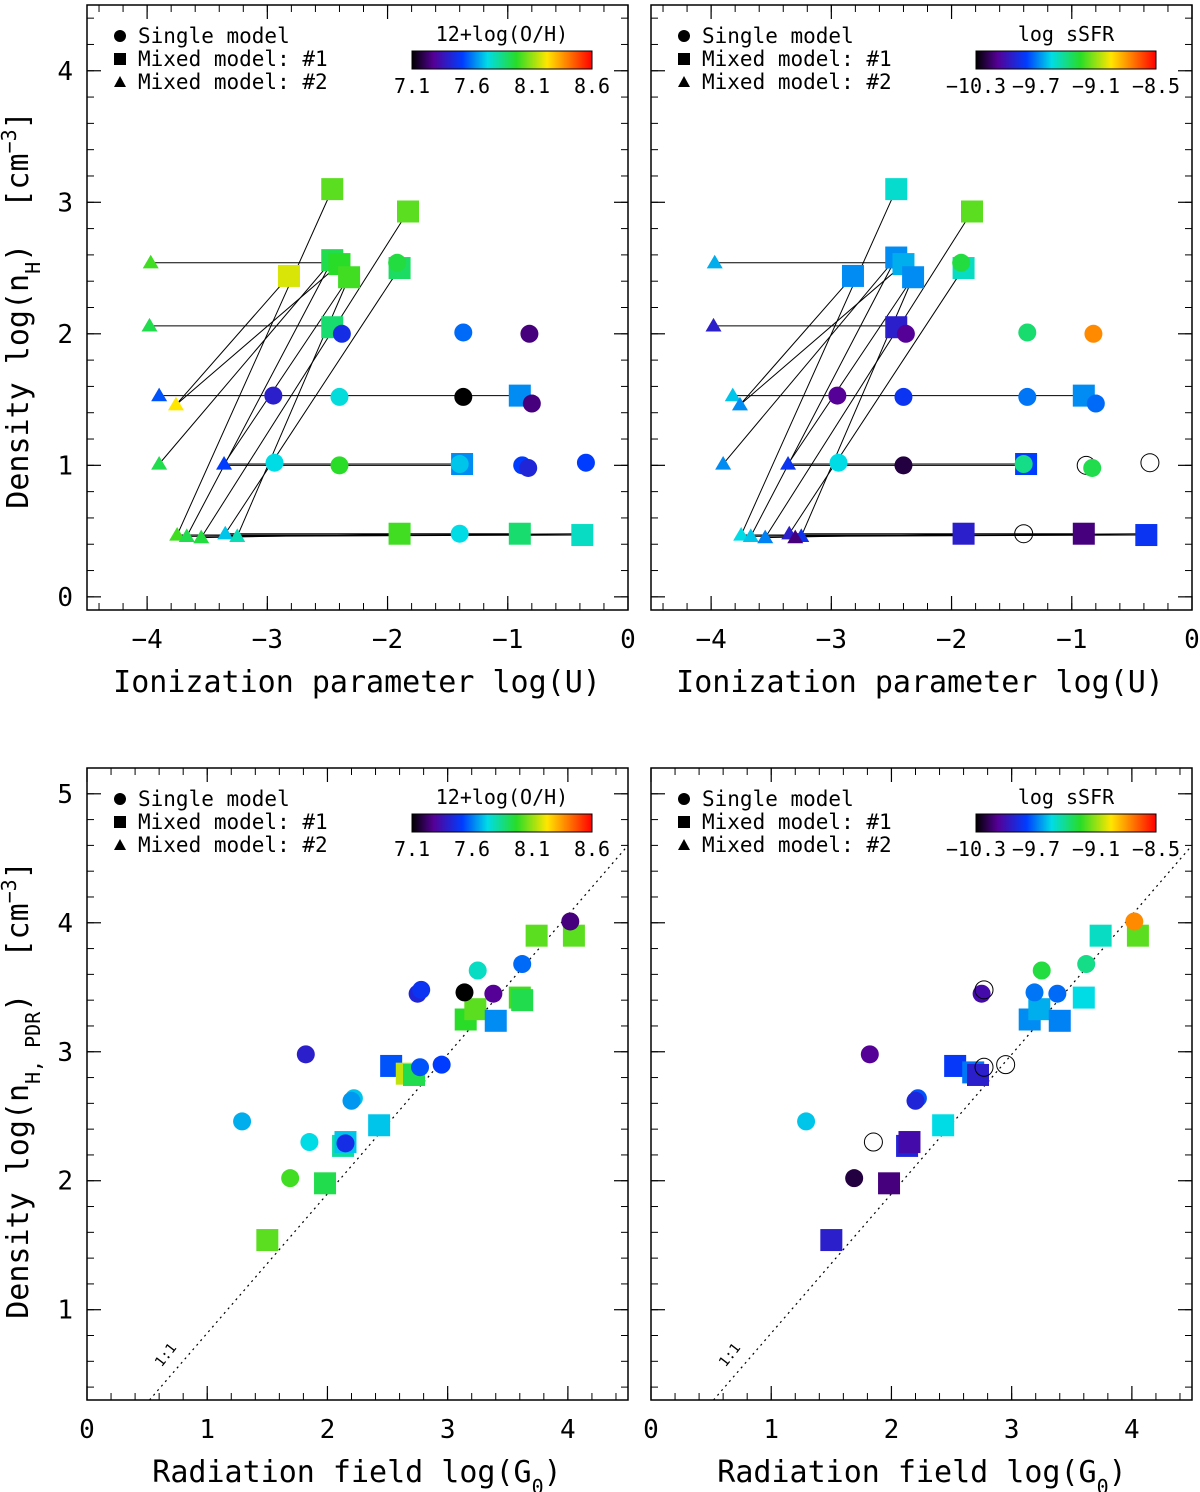 The image size is (1200, 1492). I want to click on colorbar-tick-label: 8.6, so click(592, 849).